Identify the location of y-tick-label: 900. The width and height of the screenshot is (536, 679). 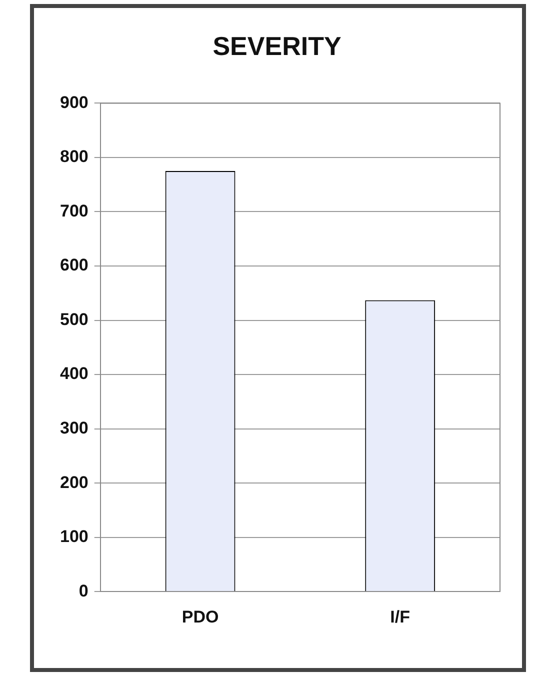
(74, 102).